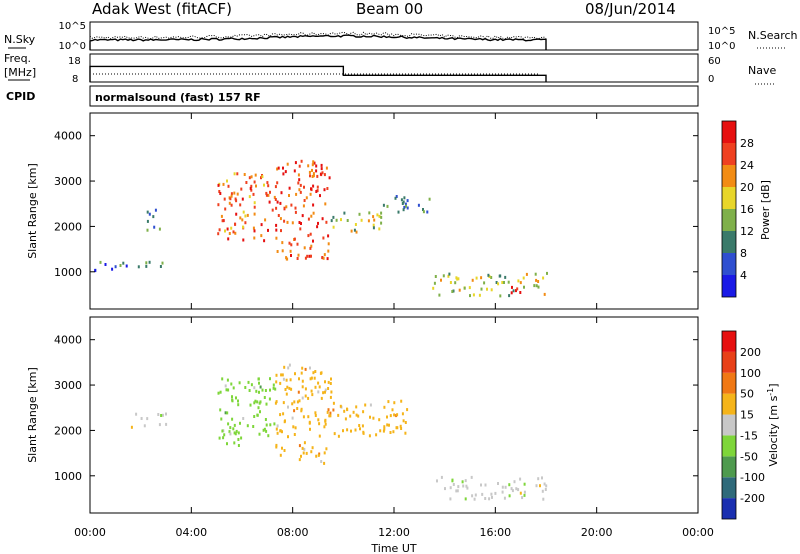 The height and width of the screenshot is (554, 800). Describe the element at coordinates (20, 96) in the screenshot. I see `cpid-label: CPID` at that location.